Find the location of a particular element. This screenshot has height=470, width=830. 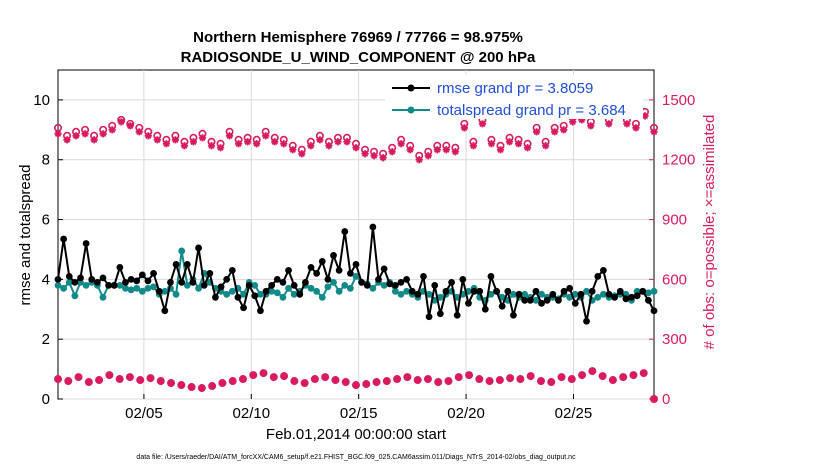

x-tick-label: 02/05 is located at coordinates (144, 413).